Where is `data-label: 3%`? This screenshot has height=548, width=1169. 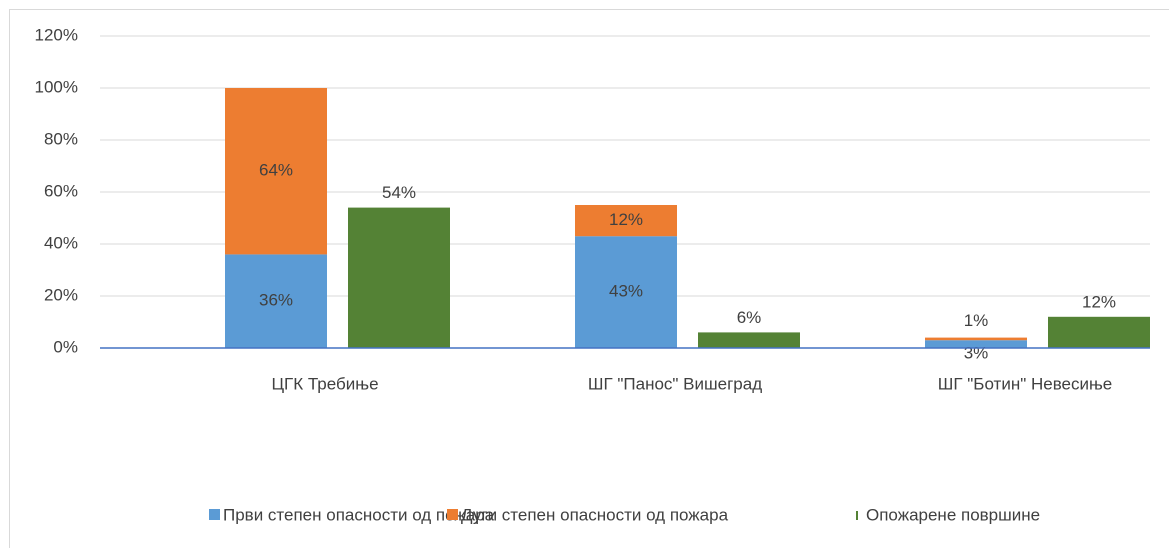 data-label: 3% is located at coordinates (976, 352).